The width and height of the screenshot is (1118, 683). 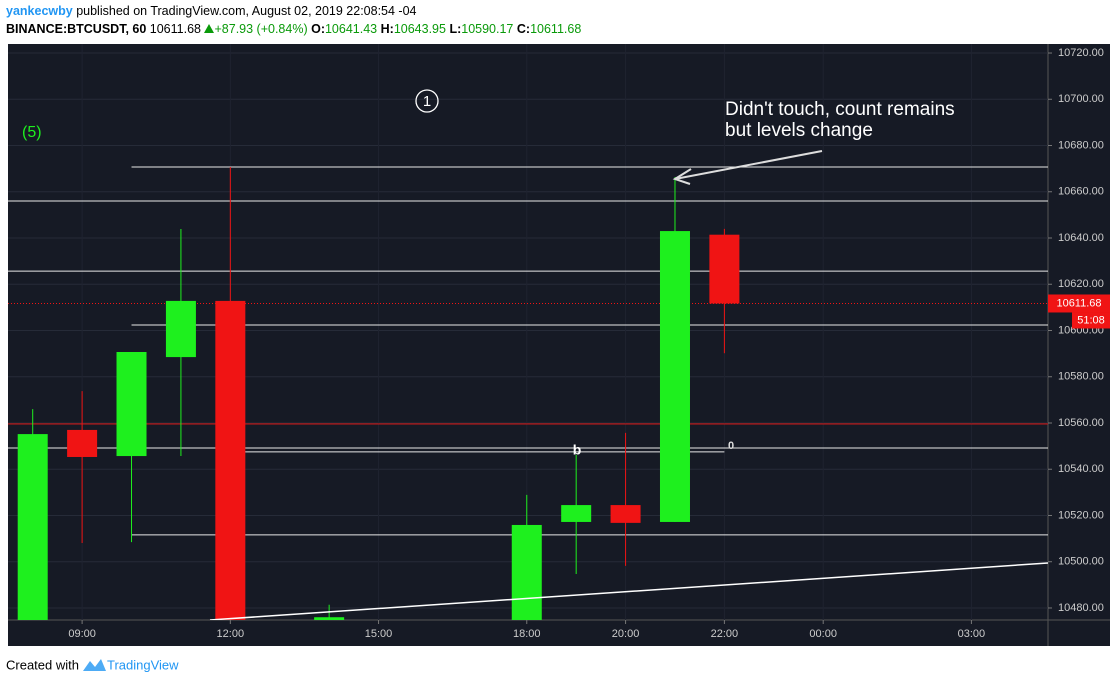 I want to click on trend-line, so click(x=628, y=591).